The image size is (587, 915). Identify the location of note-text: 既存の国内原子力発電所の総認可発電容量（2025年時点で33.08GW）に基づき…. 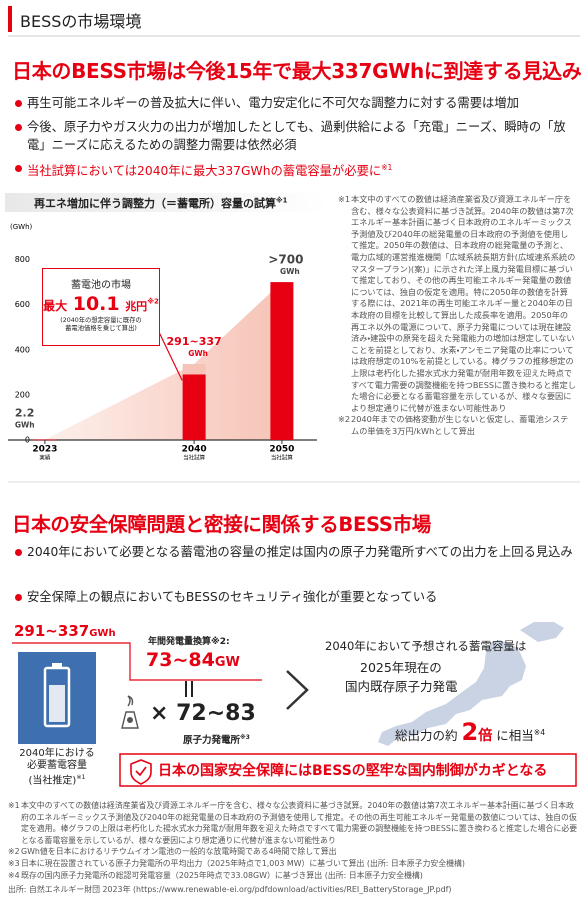
(222, 875).